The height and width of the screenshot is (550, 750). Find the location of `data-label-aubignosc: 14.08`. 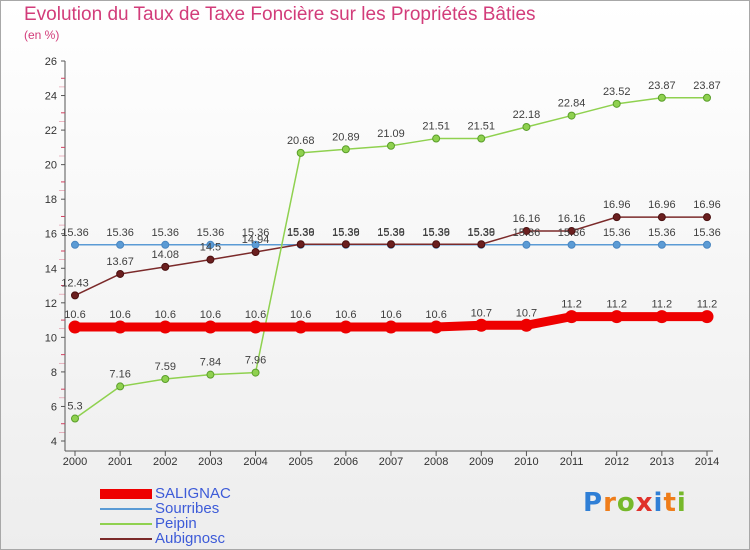

data-label-aubignosc: 14.08 is located at coordinates (166, 255).